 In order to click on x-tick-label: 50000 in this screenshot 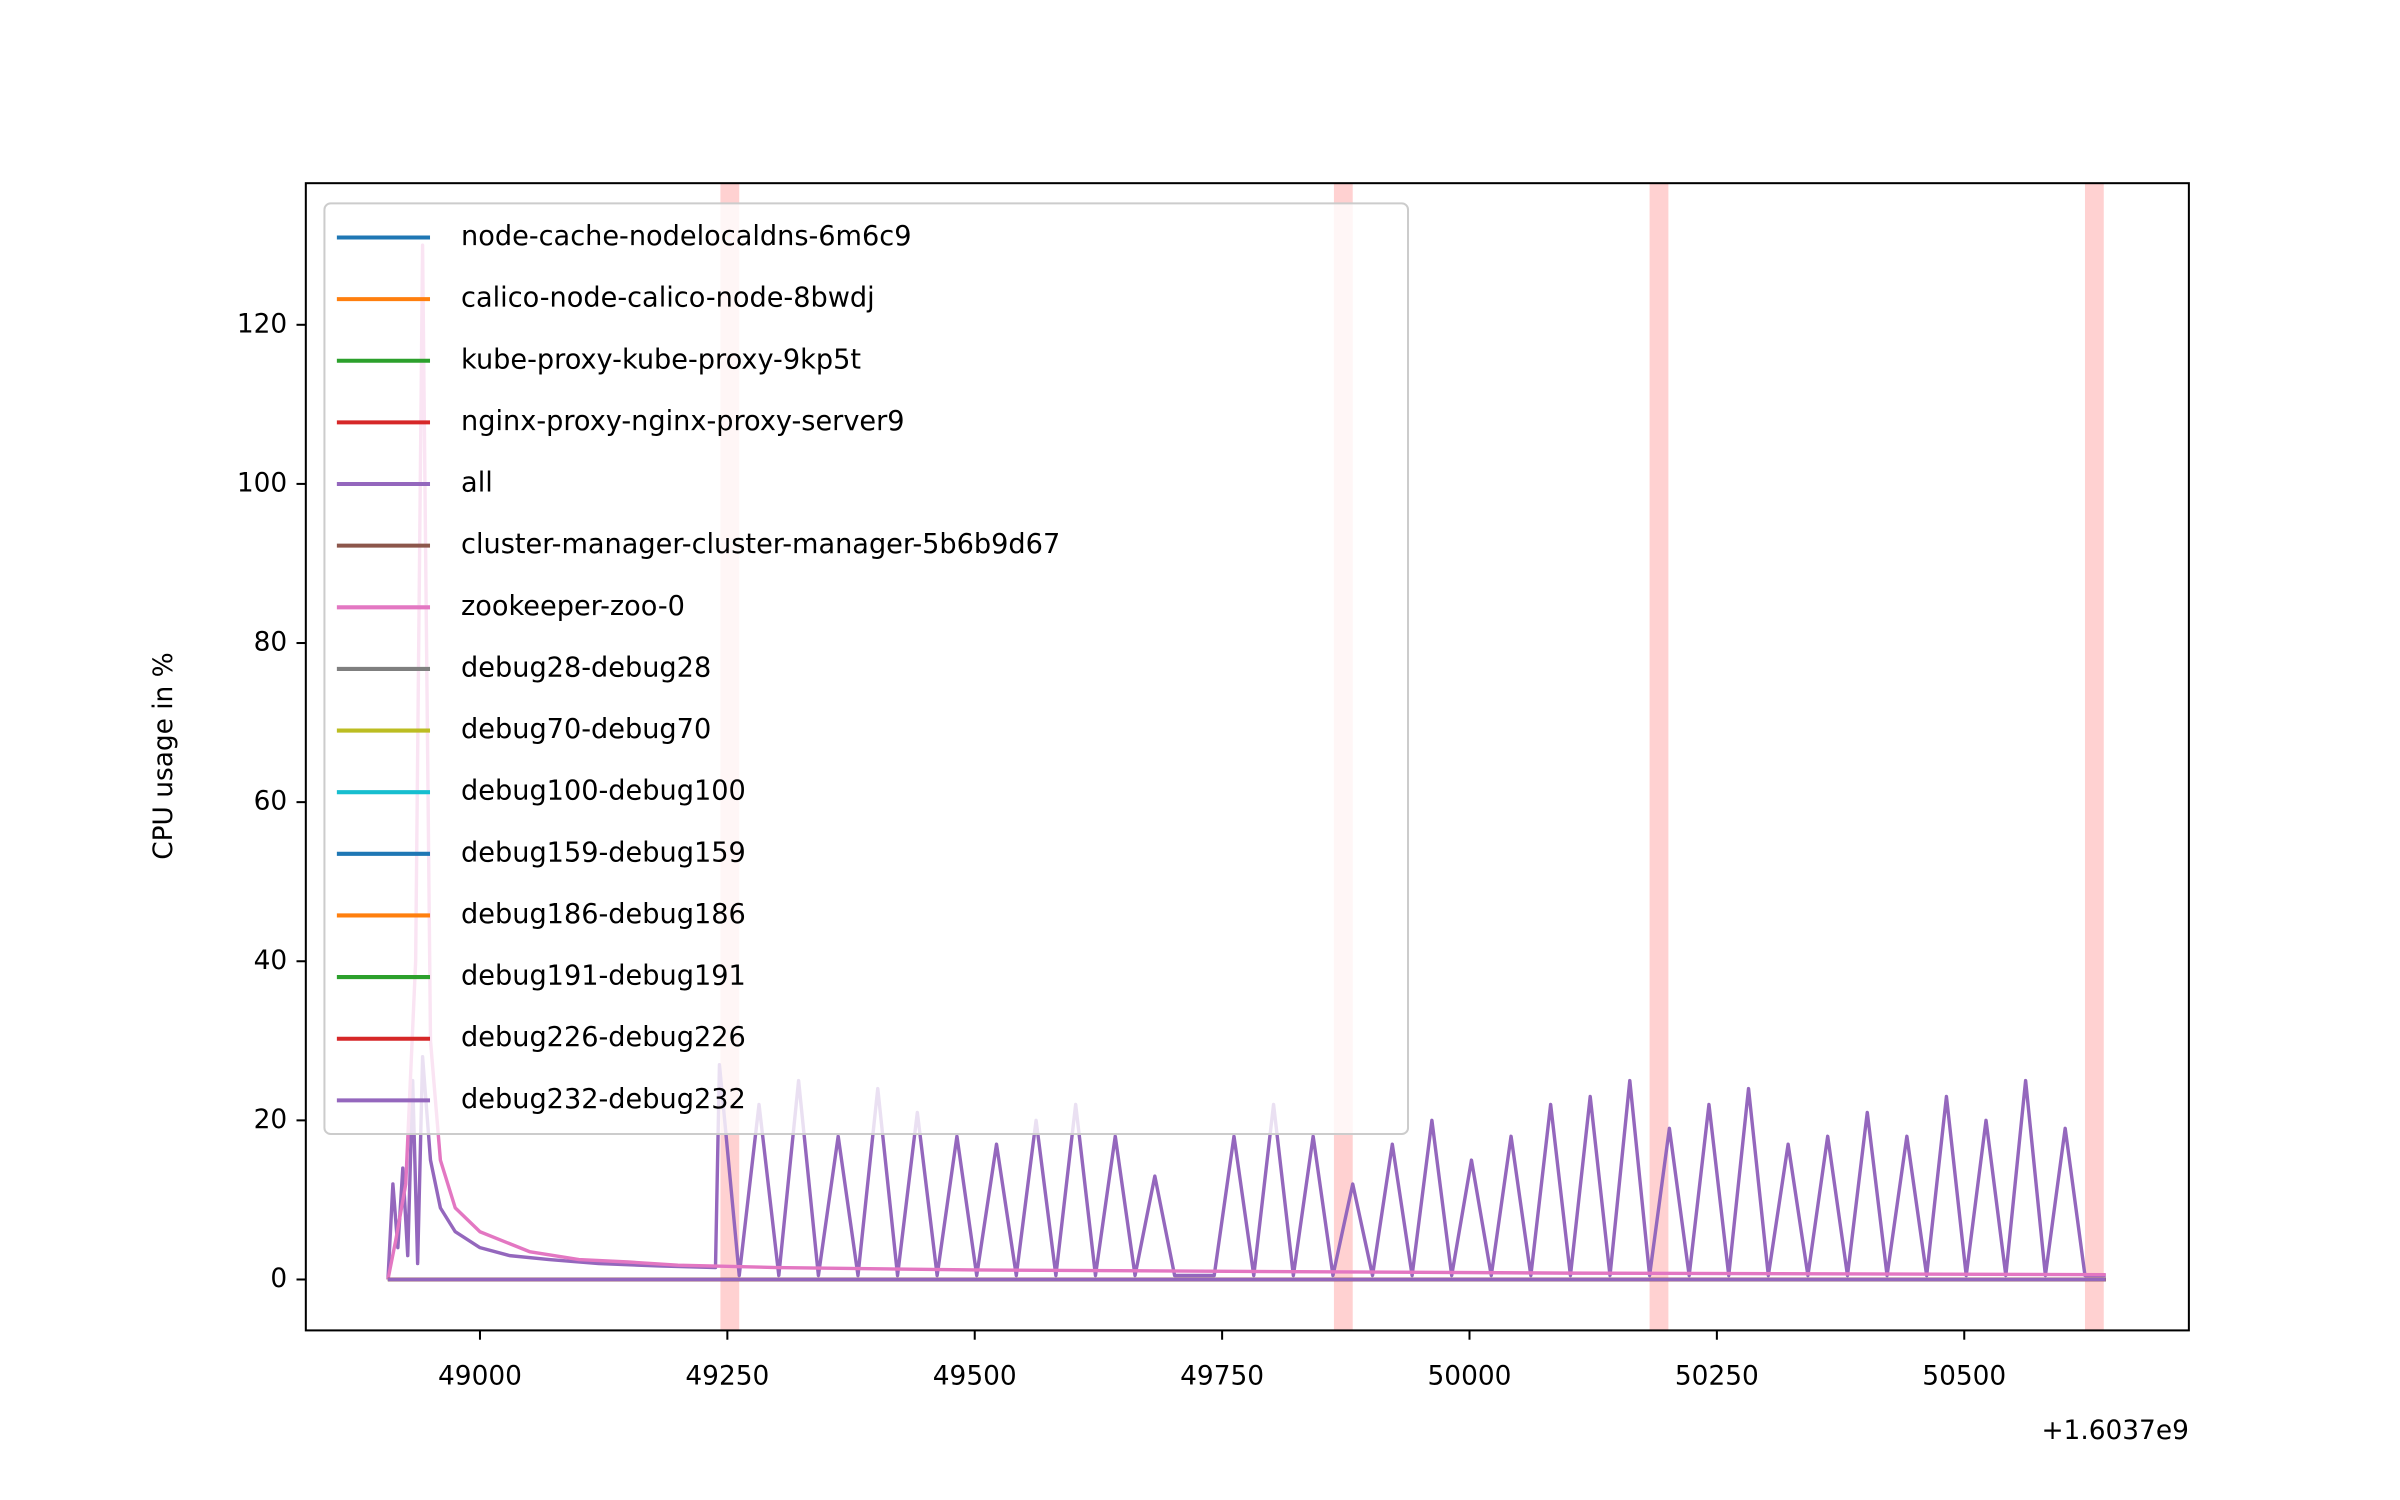, I will do `click(1470, 1376)`.